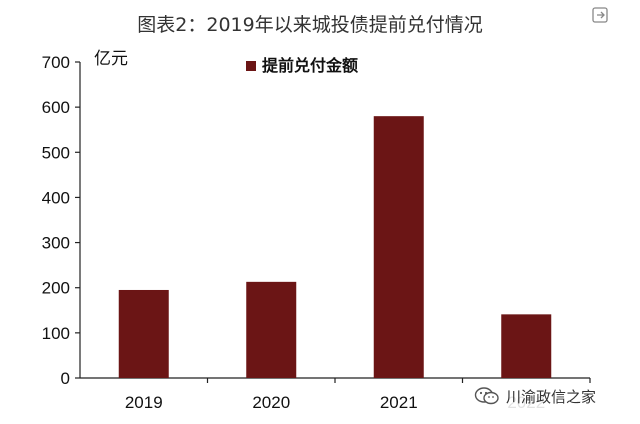  Describe the element at coordinates (271, 402) in the screenshot. I see `x-tick-label: 2020` at that location.